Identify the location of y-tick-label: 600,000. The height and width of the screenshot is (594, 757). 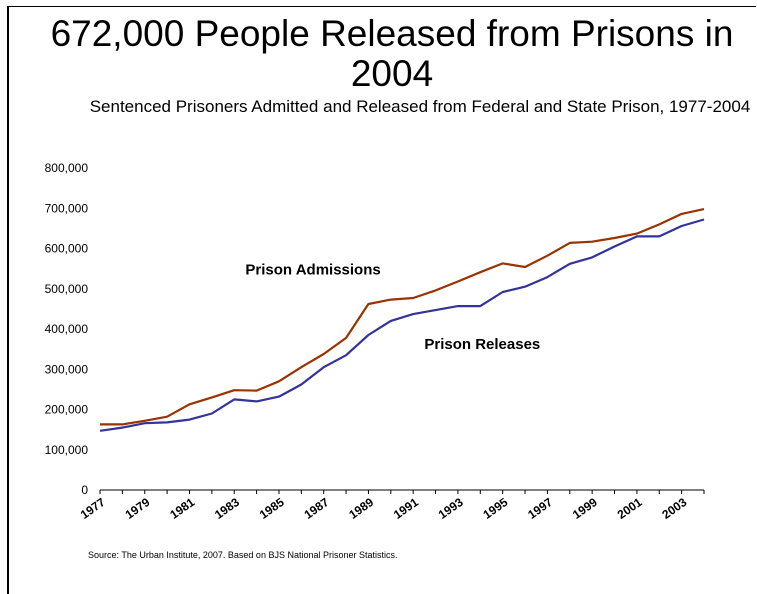
(67, 249).